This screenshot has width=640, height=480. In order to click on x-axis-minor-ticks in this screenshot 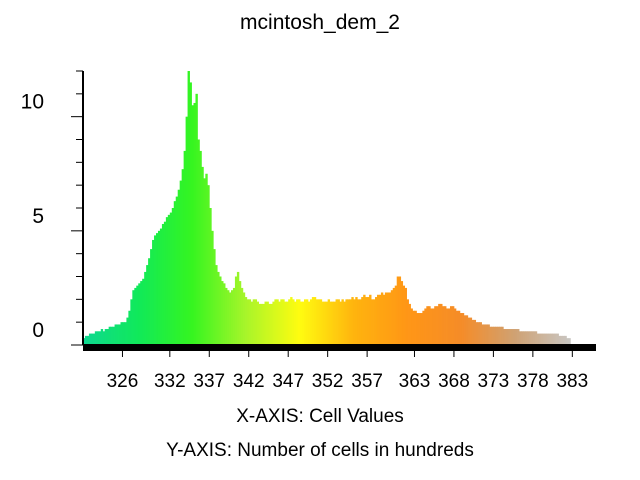, I will do `click(339, 348)`.